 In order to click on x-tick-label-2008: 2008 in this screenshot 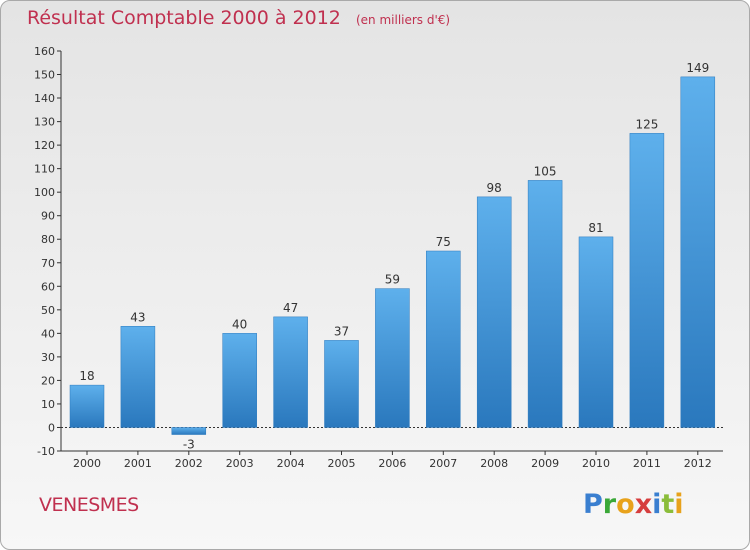, I will do `click(494, 463)`.